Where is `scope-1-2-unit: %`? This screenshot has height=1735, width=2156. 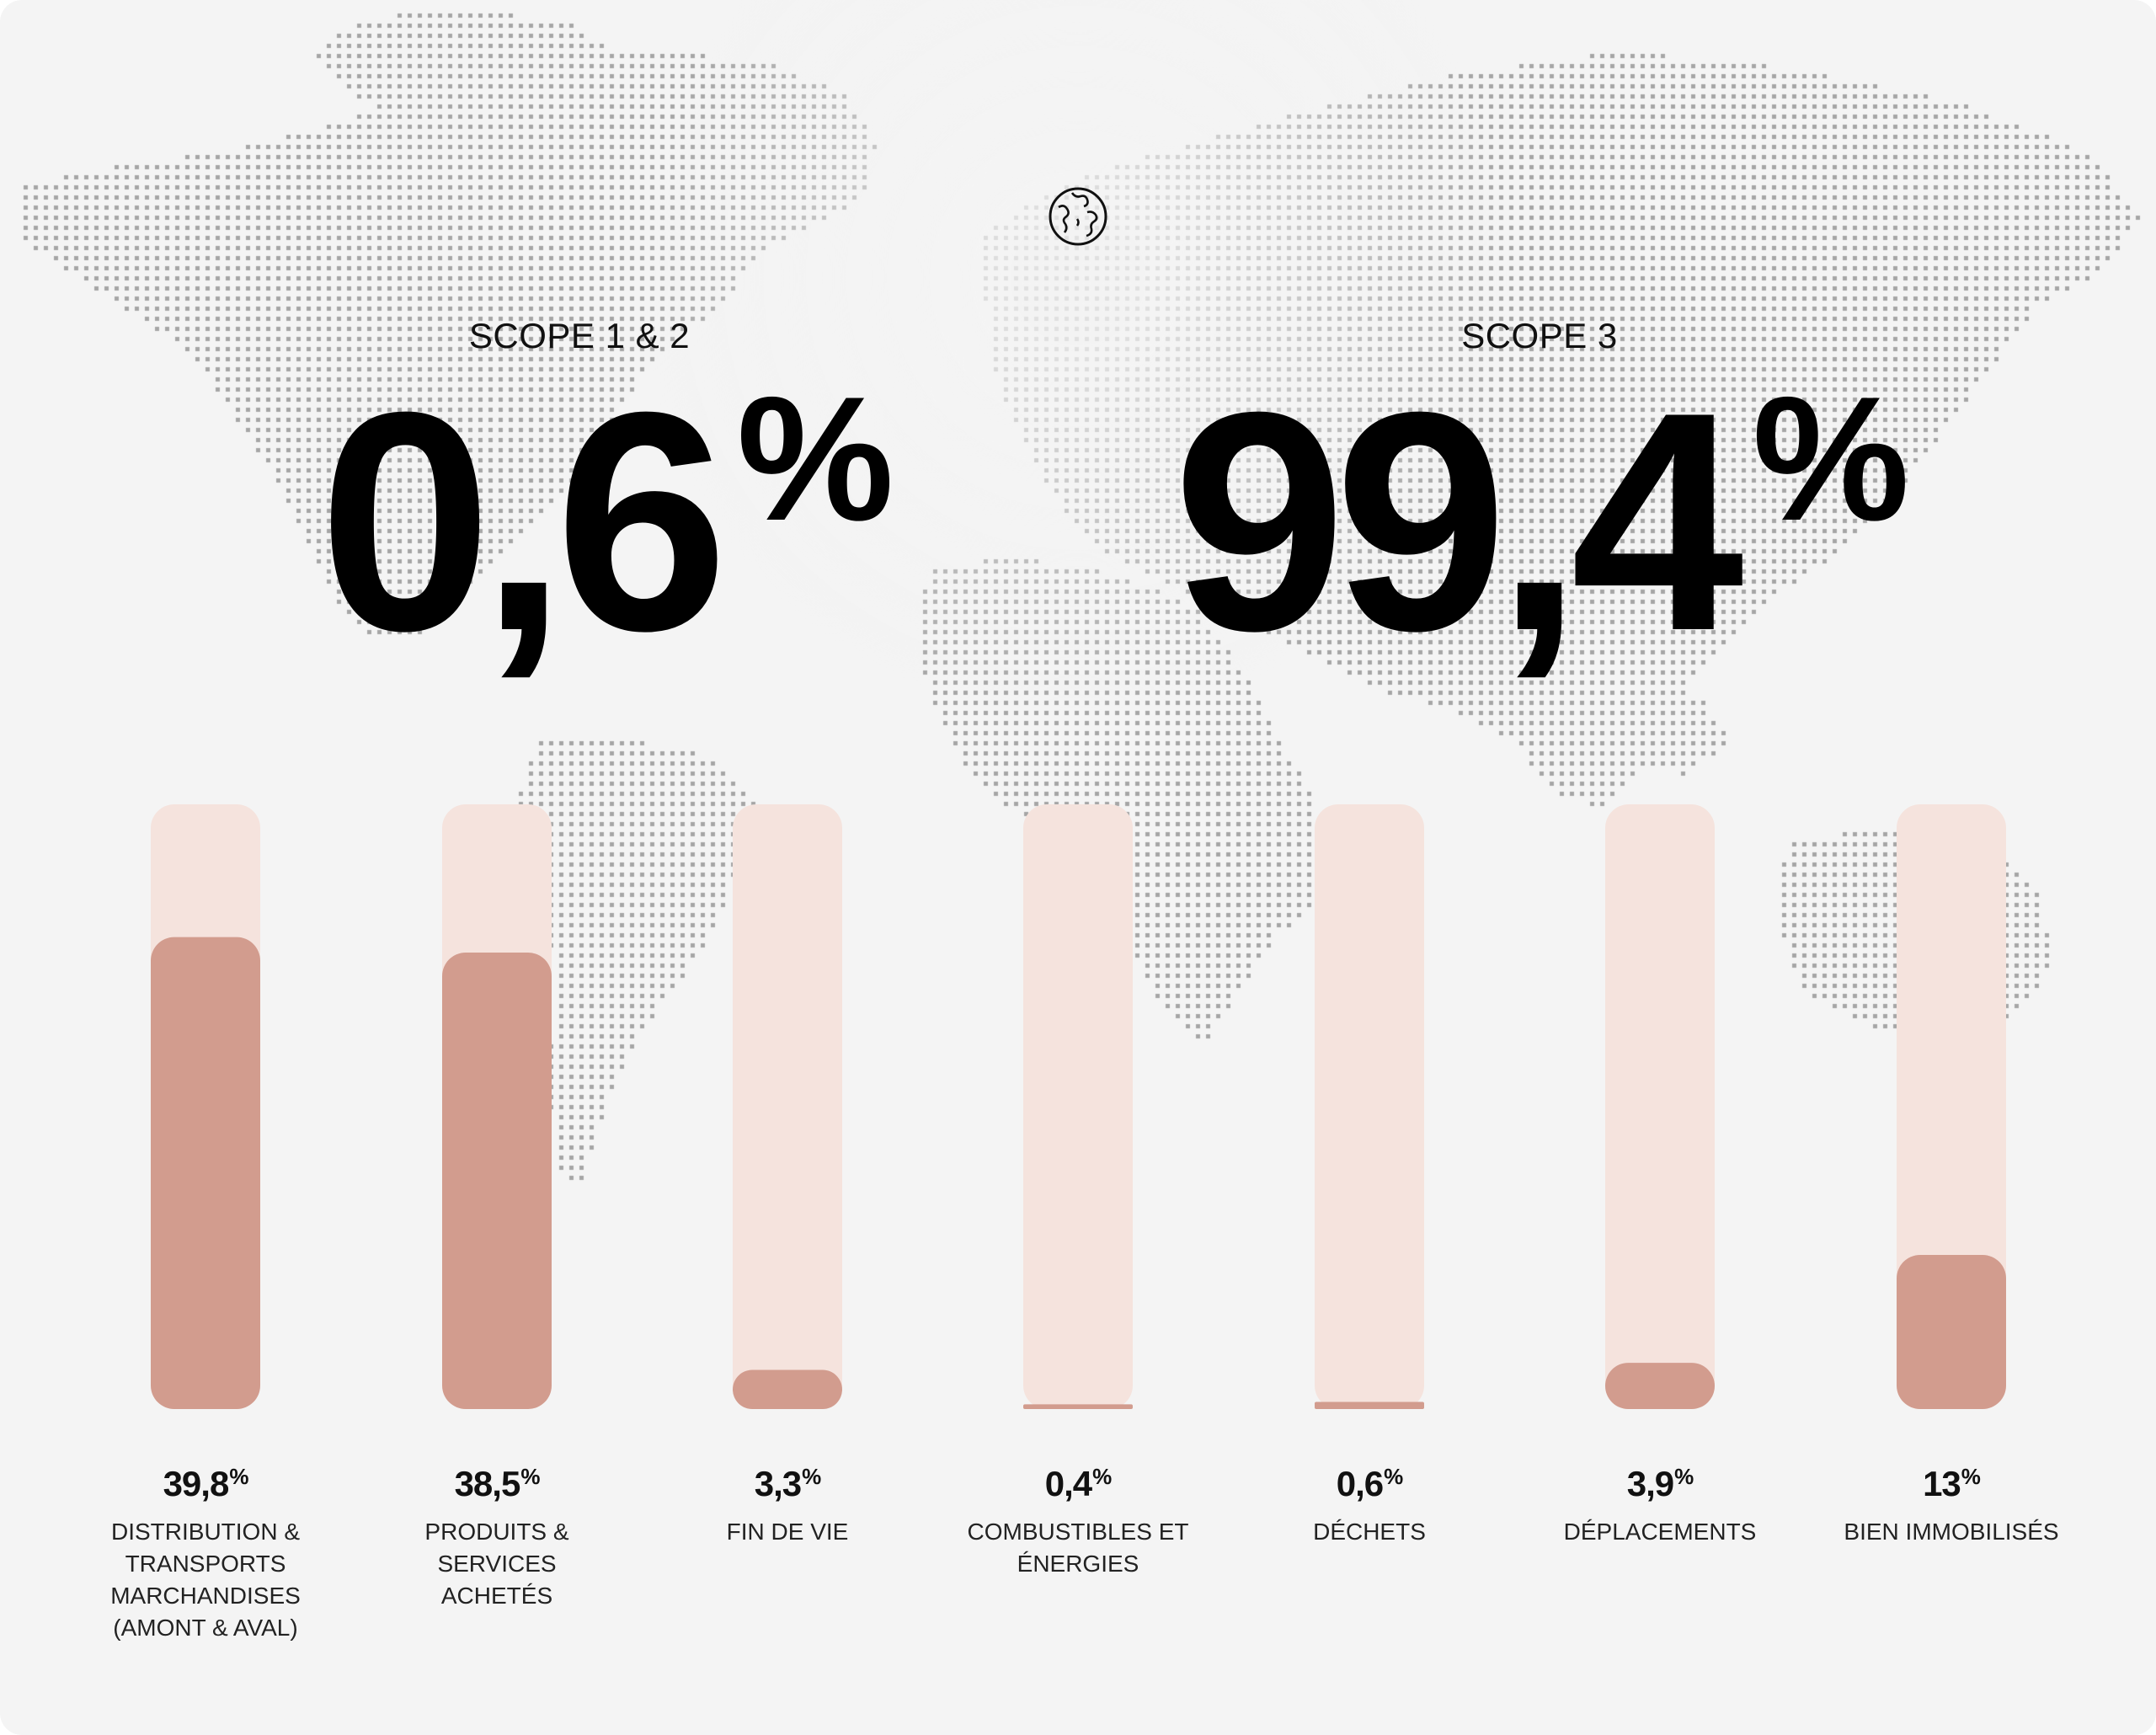
scope-1-2-unit: % is located at coordinates (815, 459).